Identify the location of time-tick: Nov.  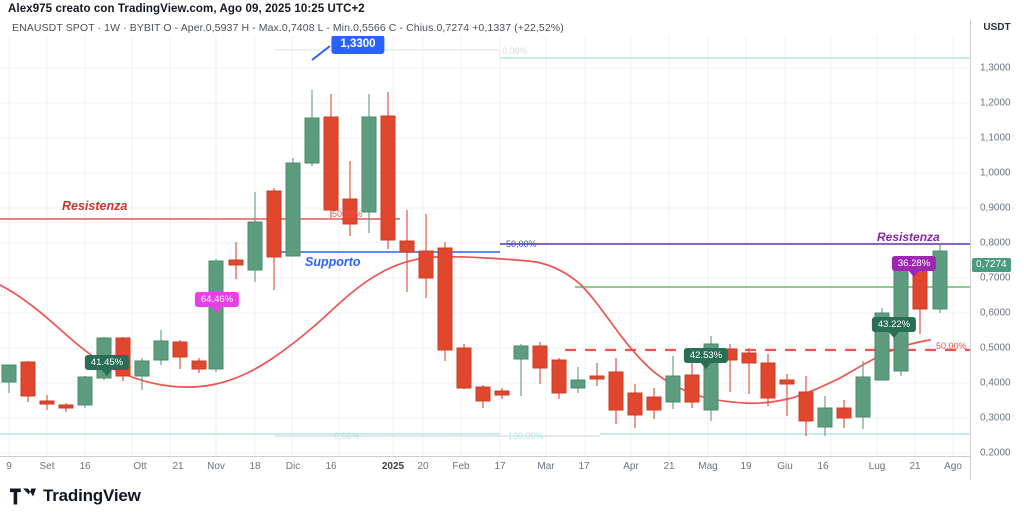
(216, 466).